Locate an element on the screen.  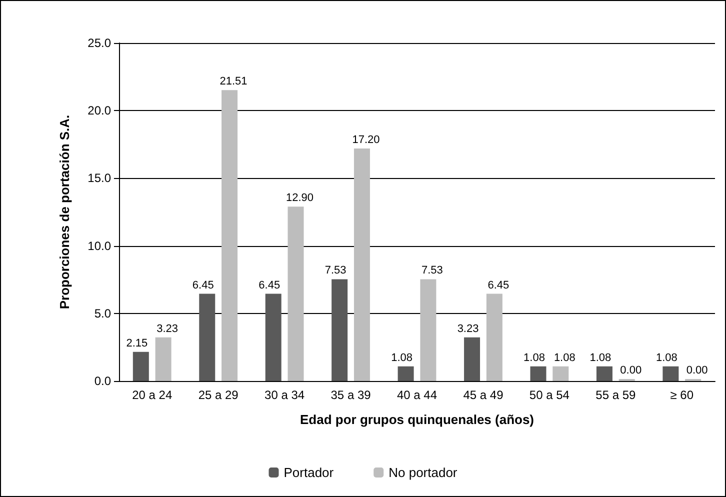
data-label: 2.15 is located at coordinates (137, 343).